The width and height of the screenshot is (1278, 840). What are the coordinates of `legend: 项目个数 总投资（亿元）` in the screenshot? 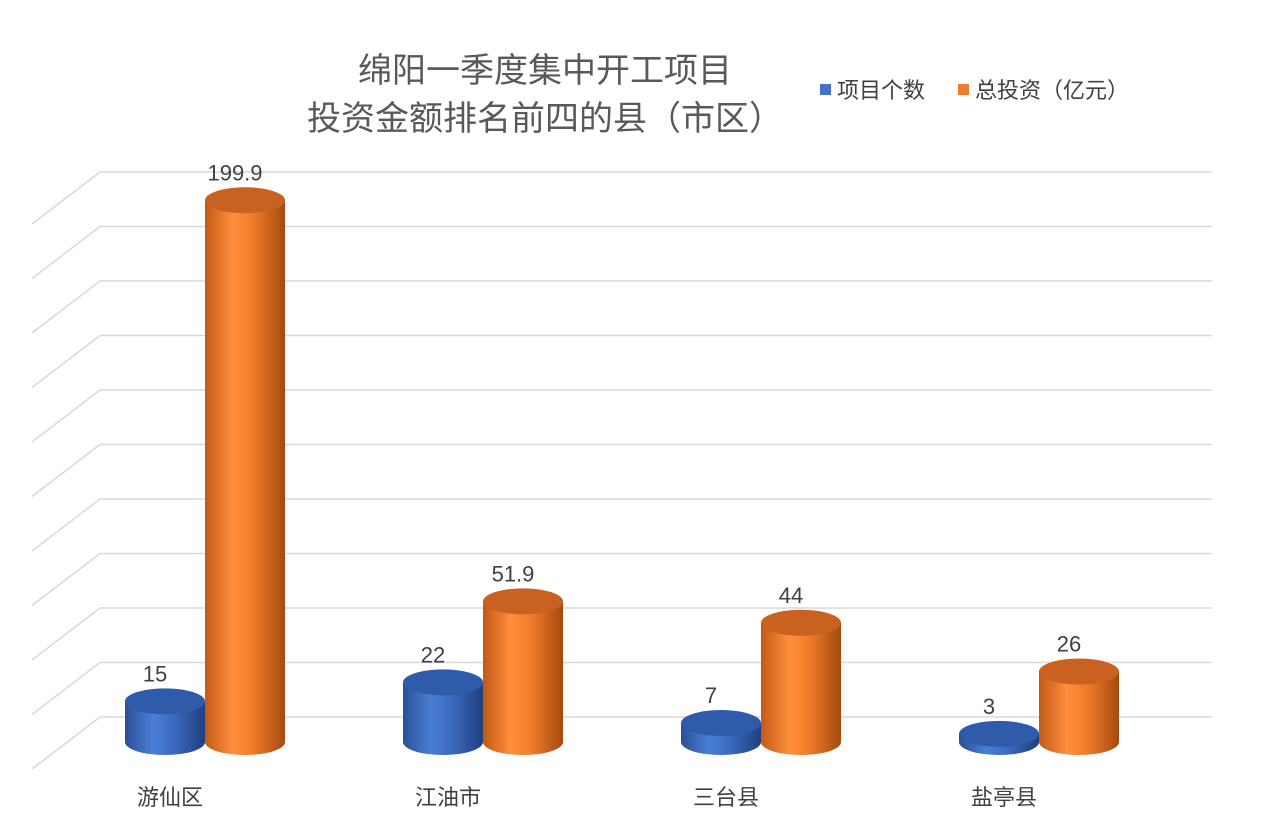 It's located at (974, 91).